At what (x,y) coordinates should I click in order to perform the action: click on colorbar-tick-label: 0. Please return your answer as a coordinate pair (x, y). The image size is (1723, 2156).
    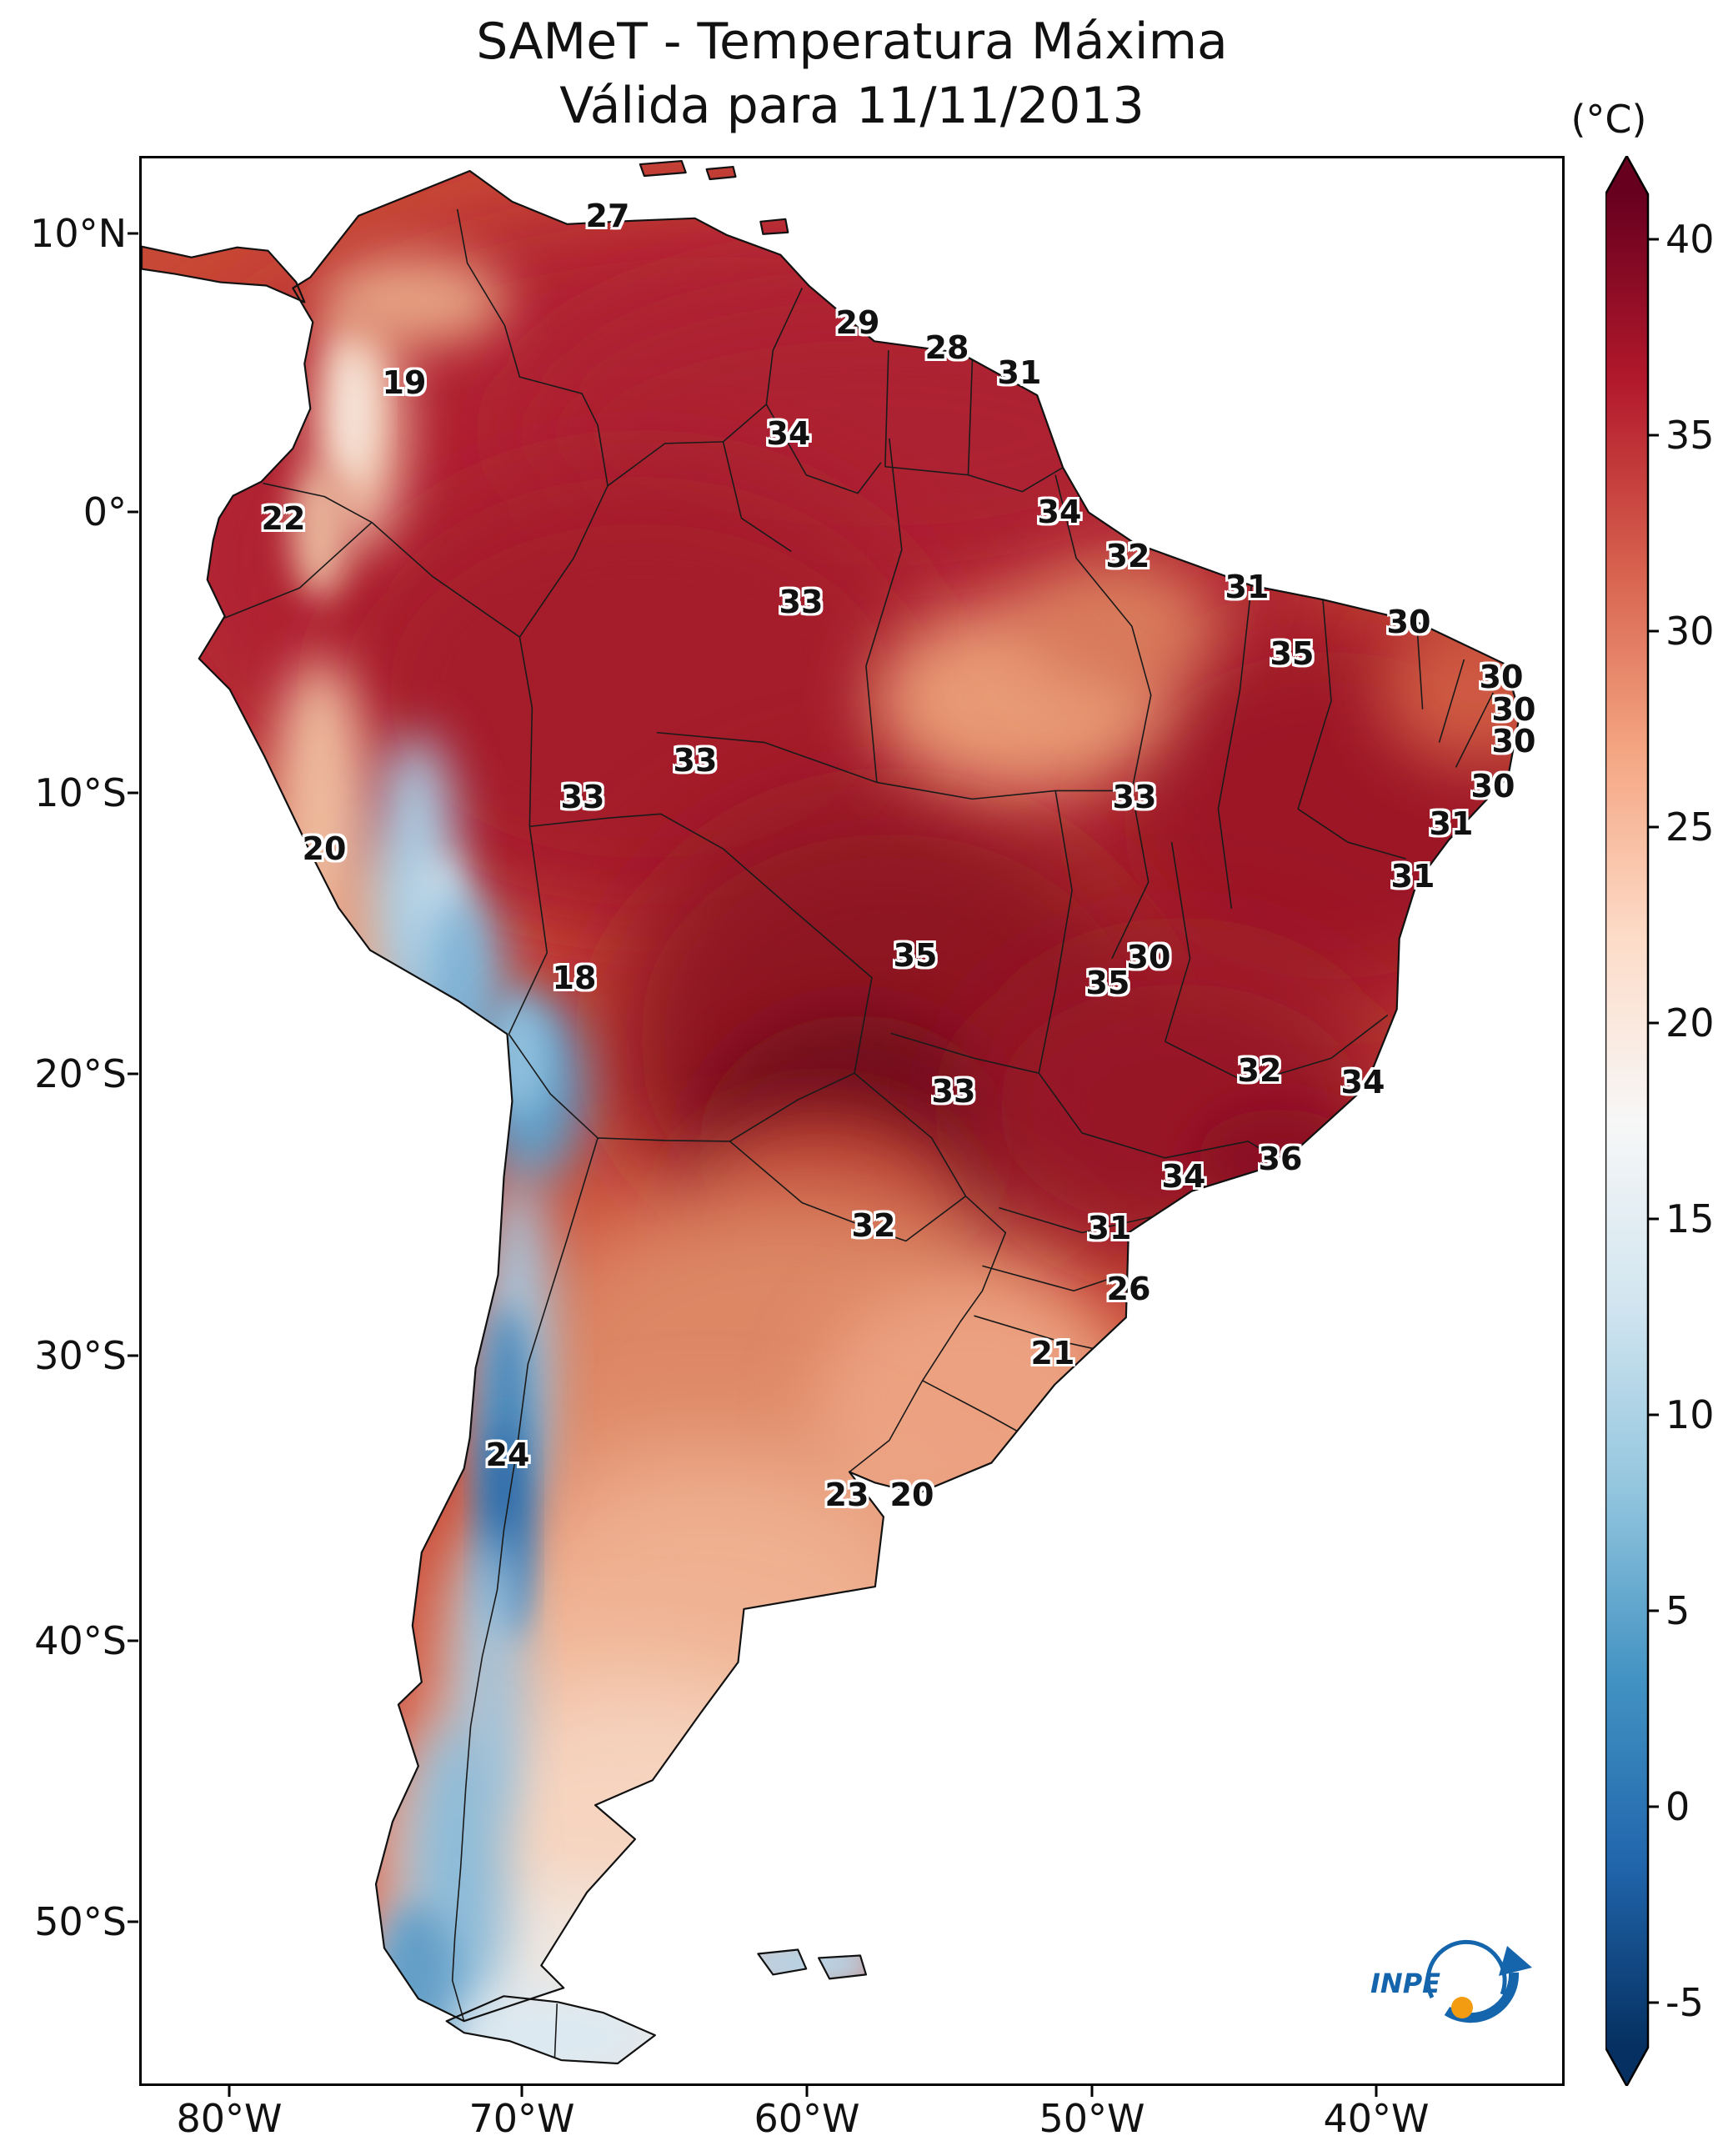
    Looking at the image, I should click on (1678, 1806).